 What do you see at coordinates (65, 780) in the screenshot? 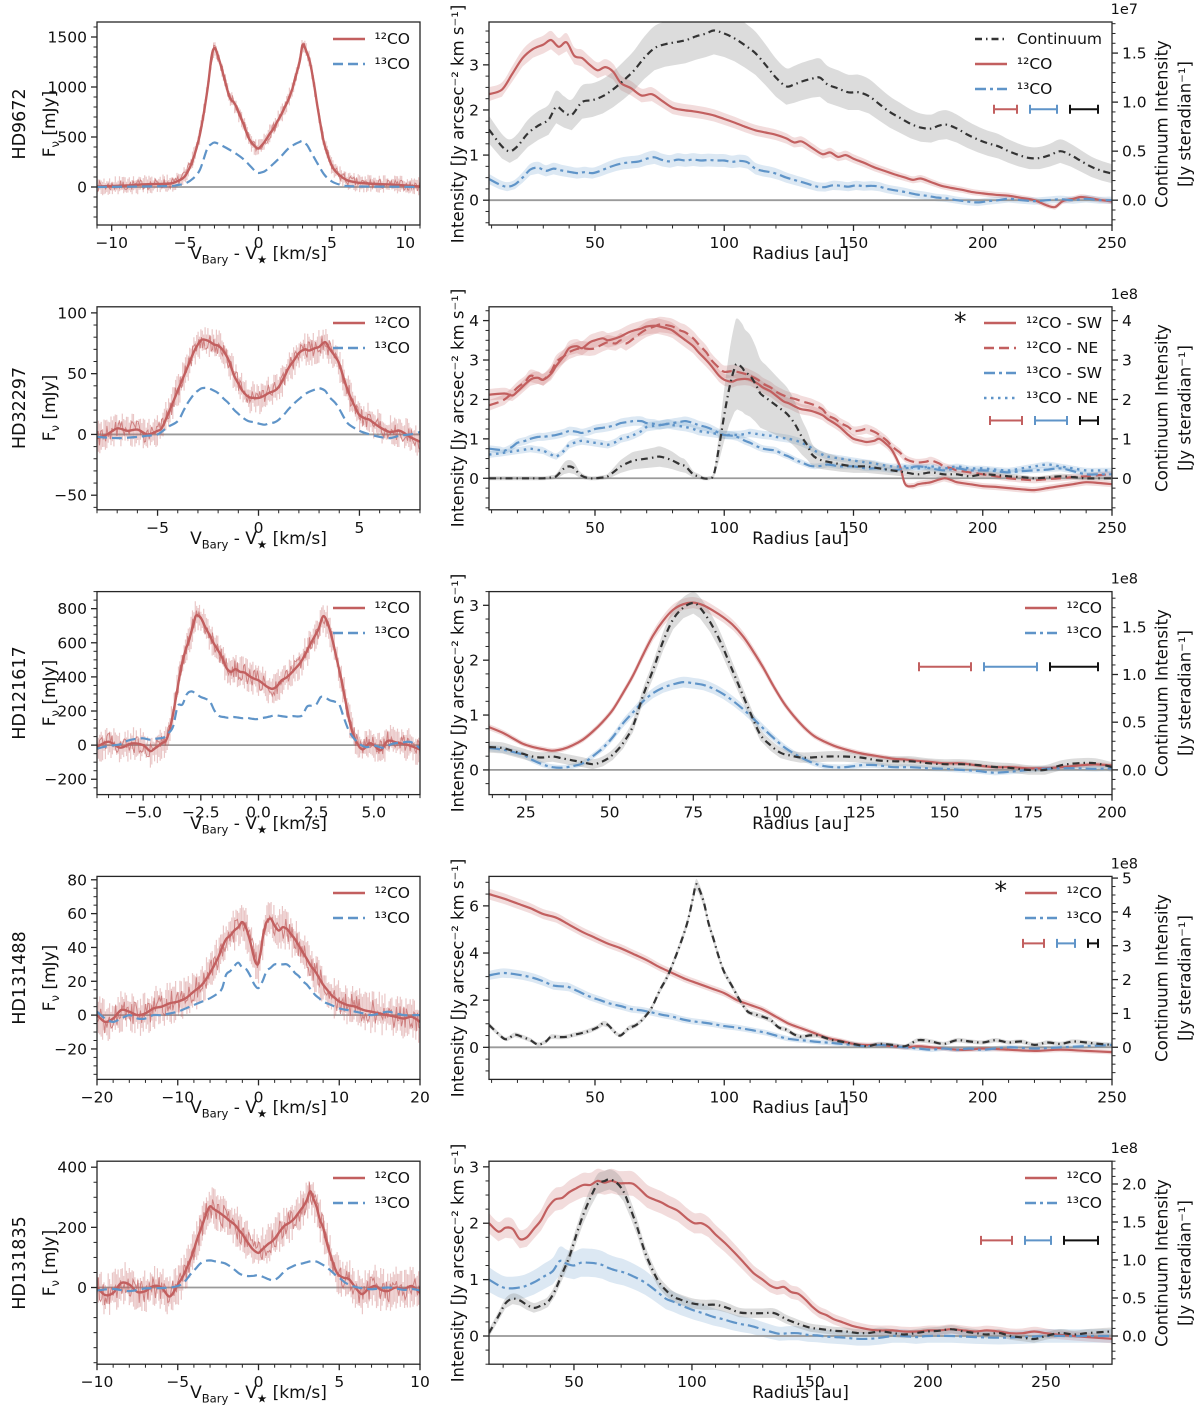
I see `y-tick-label: −200` at bounding box center [65, 780].